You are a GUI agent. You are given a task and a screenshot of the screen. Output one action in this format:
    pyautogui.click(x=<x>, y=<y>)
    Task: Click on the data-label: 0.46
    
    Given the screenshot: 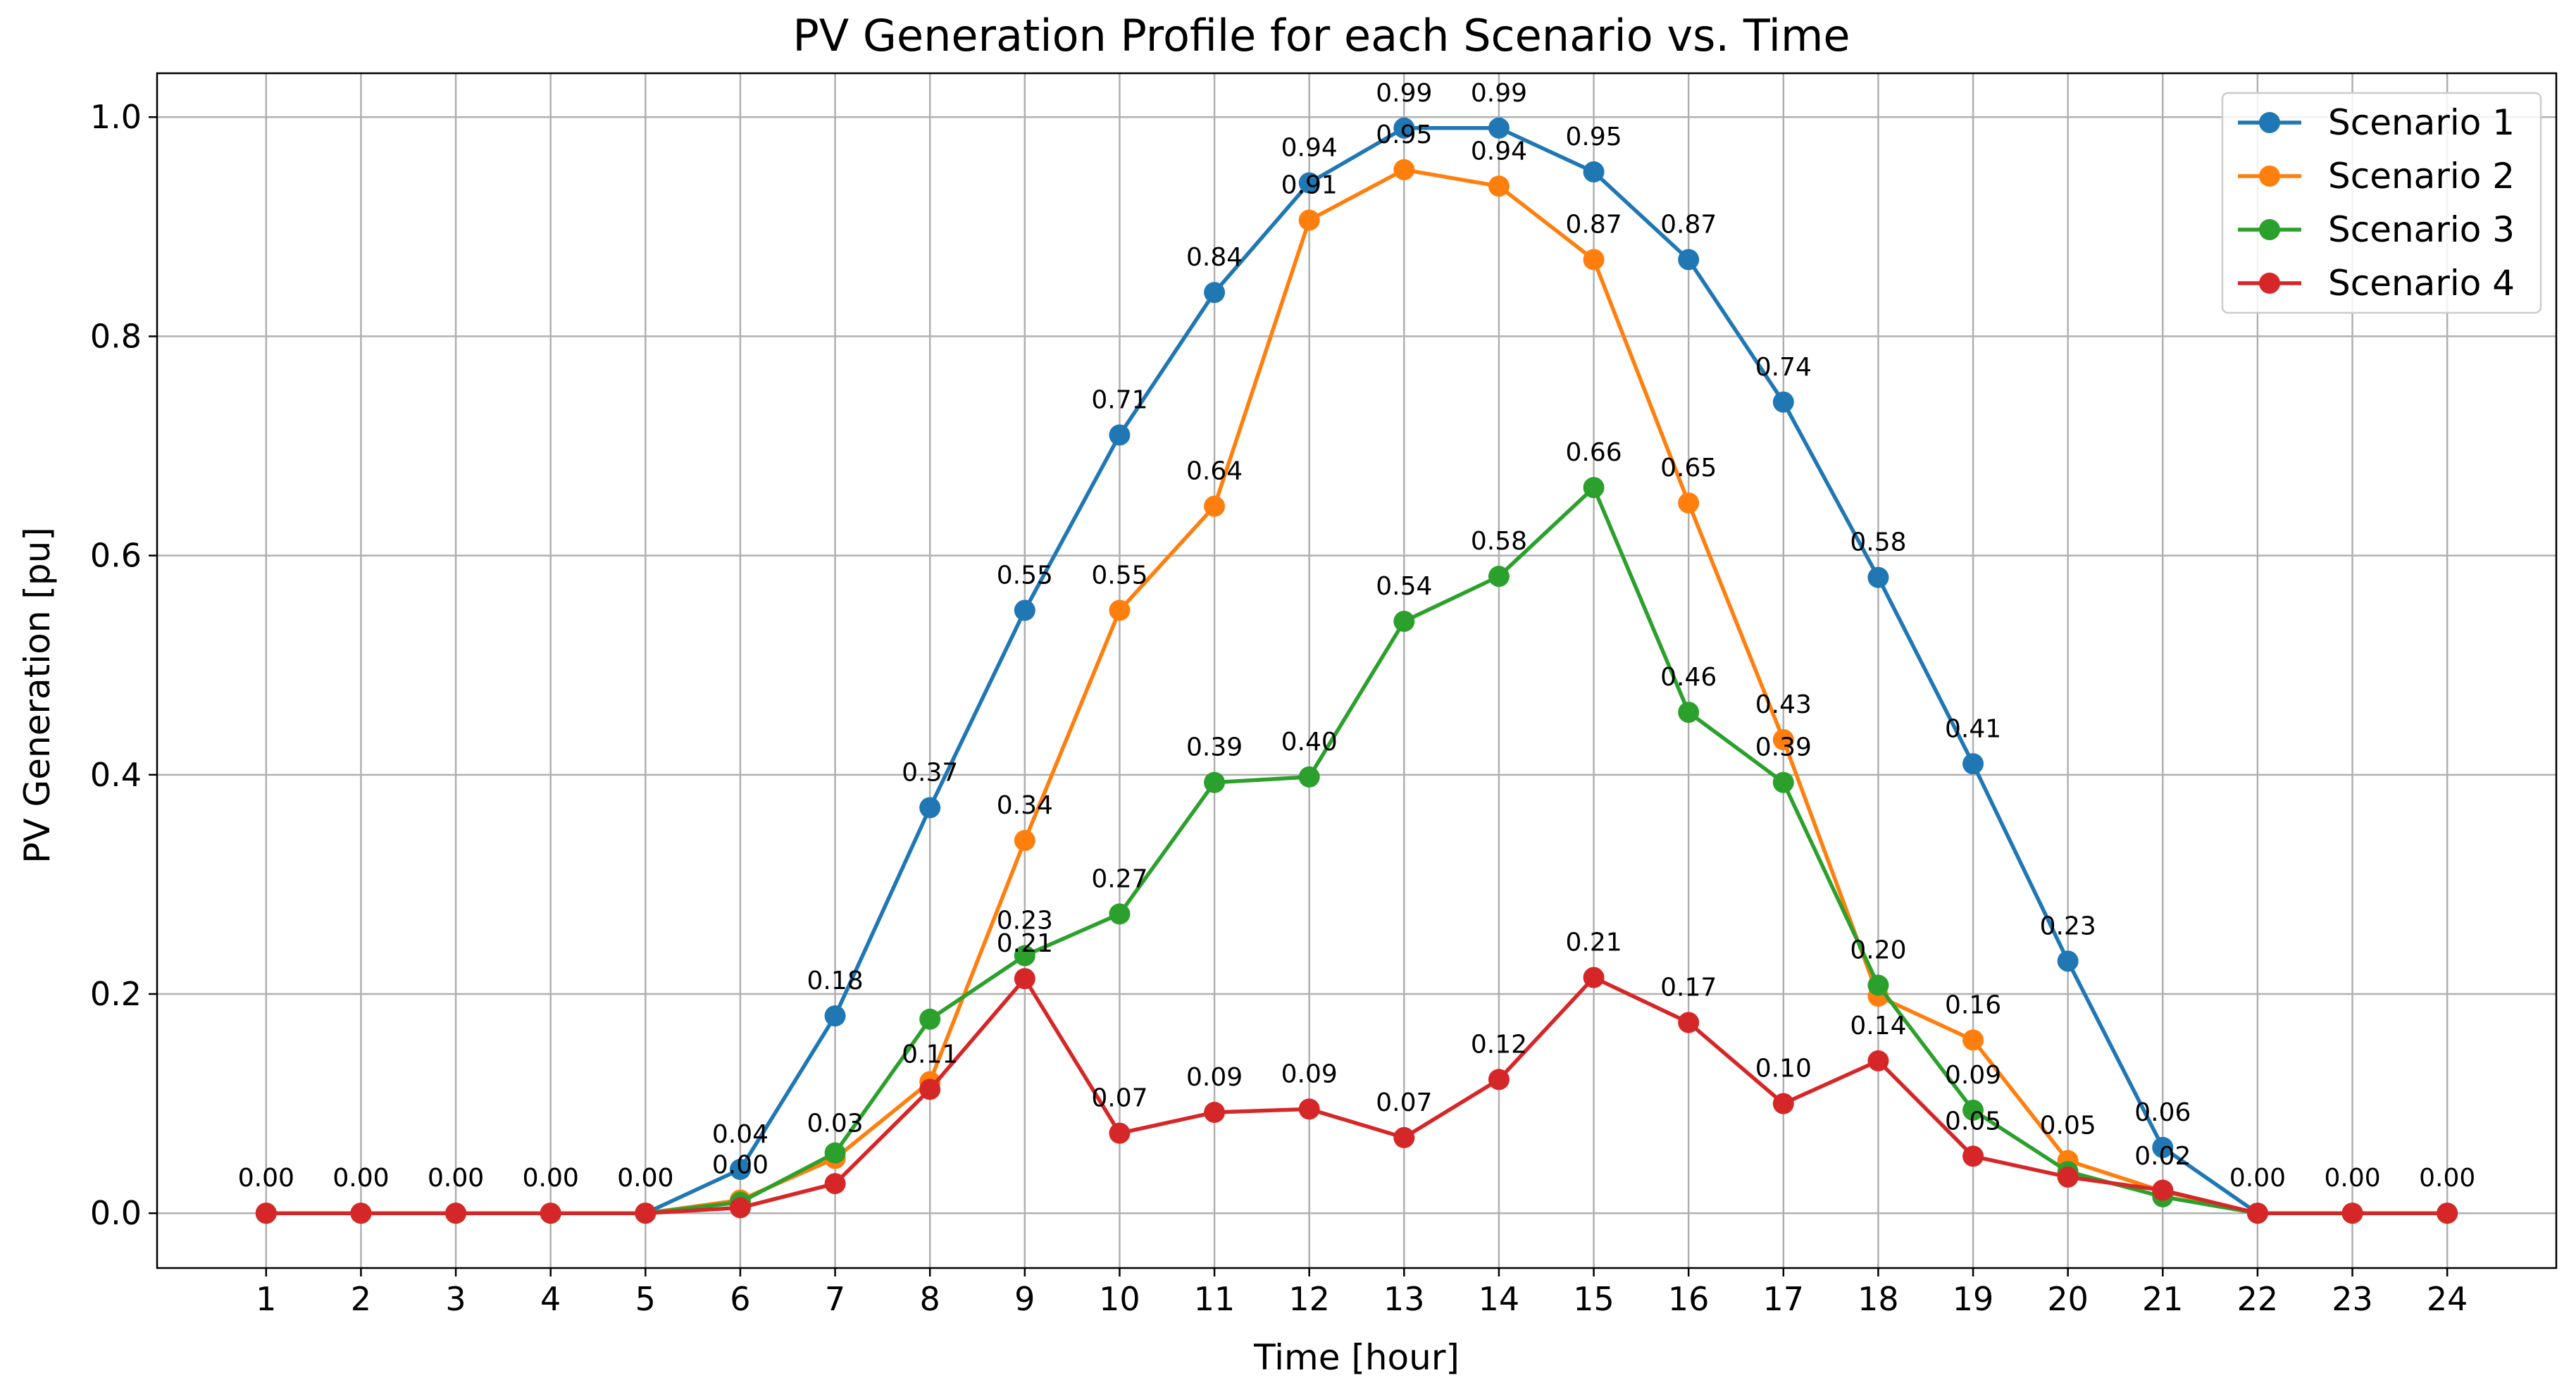 What is the action you would take?
    pyautogui.click(x=1688, y=677)
    